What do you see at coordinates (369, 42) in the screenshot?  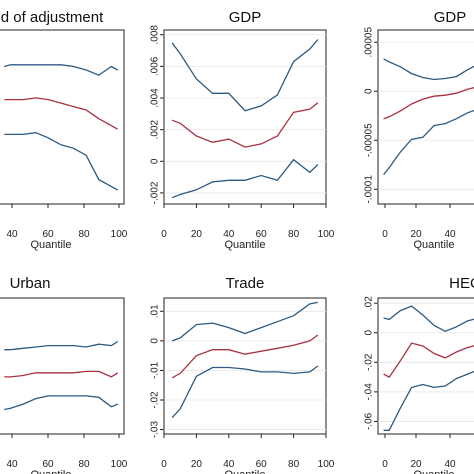 I see `y-tick-label: .00005` at bounding box center [369, 42].